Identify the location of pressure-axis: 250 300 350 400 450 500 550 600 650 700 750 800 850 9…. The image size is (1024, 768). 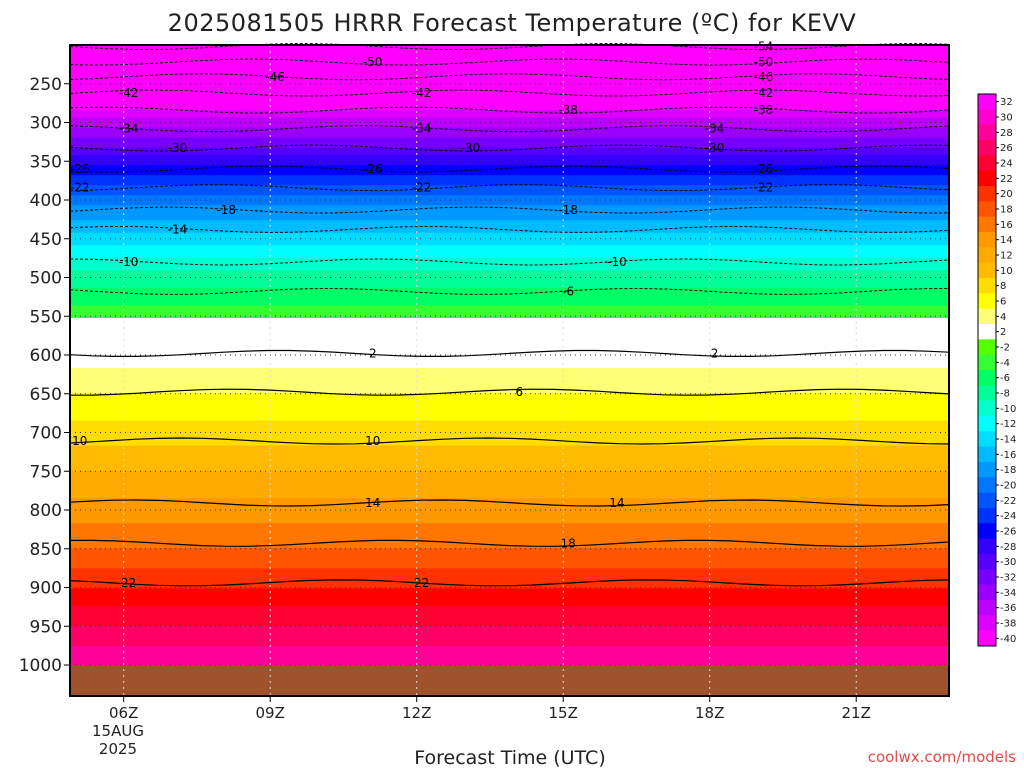
(44, 375).